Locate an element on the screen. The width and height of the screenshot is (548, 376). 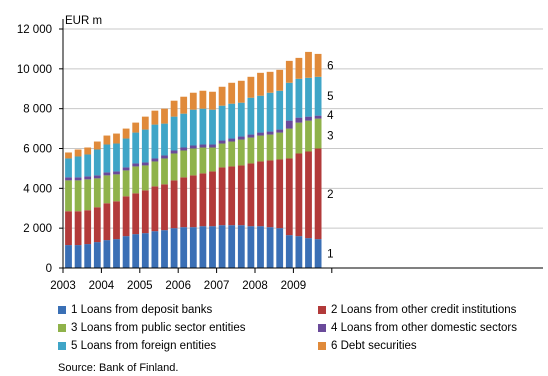
series-number-label-1: 1 is located at coordinates (330, 255).